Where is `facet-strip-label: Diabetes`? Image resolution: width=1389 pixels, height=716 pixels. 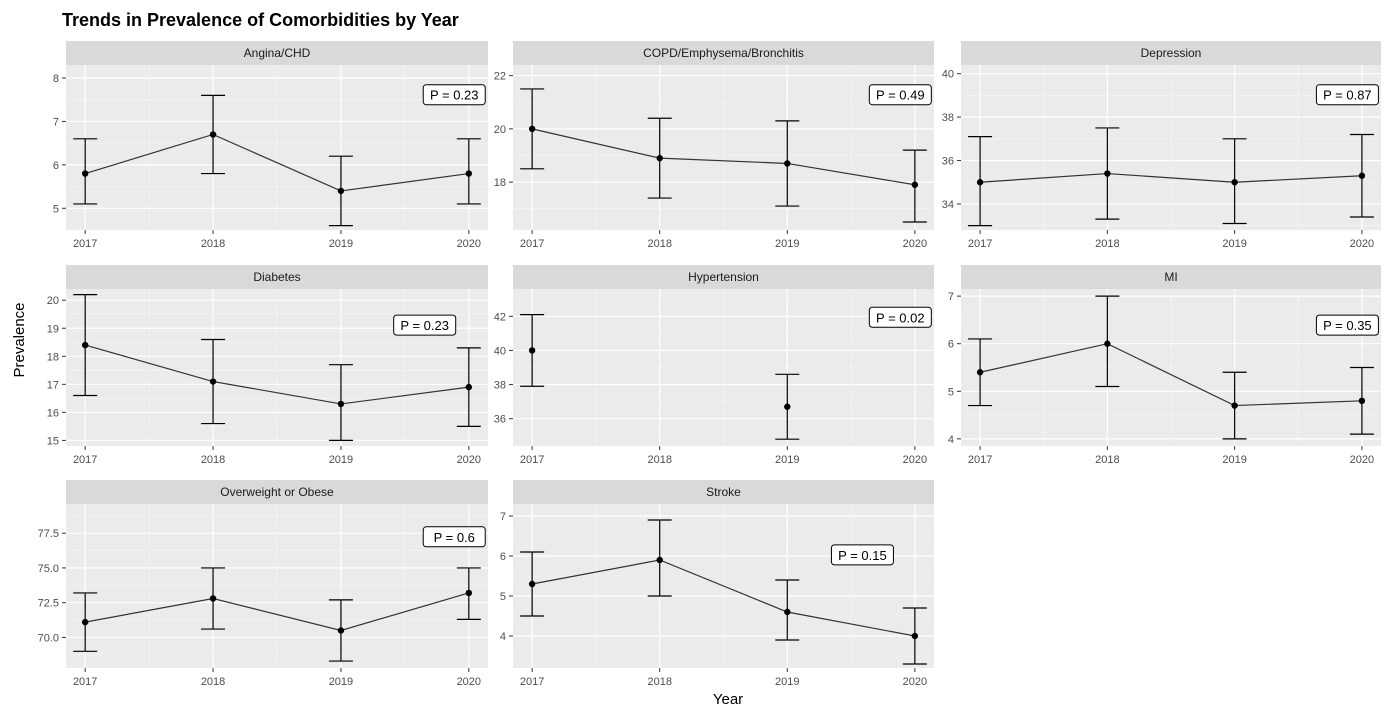 facet-strip-label: Diabetes is located at coordinates (276, 277).